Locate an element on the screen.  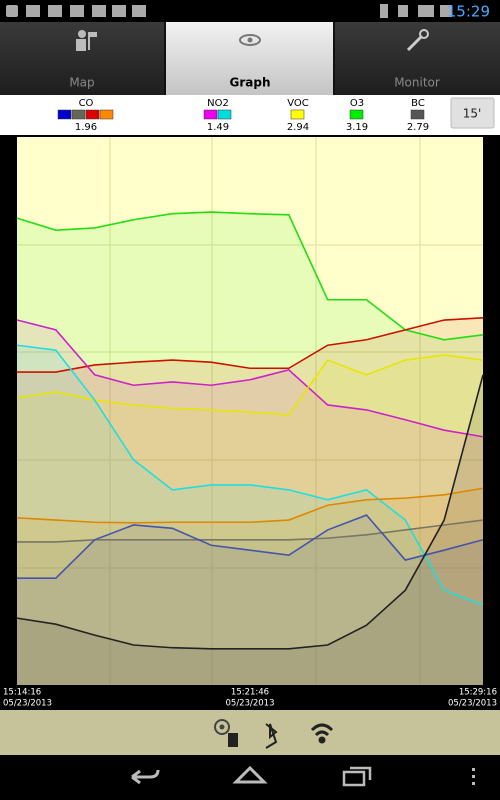
window-button-label: 15' is located at coordinates (472, 114).